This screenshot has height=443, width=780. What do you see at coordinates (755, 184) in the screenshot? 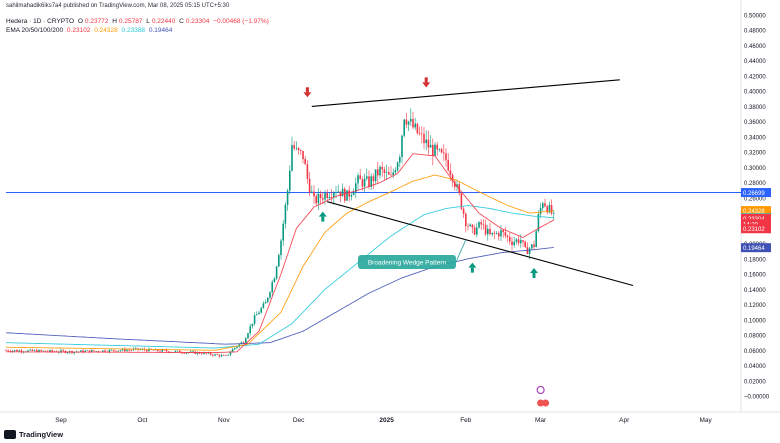
I see `y-tick-label: 0.28000` at bounding box center [755, 184].